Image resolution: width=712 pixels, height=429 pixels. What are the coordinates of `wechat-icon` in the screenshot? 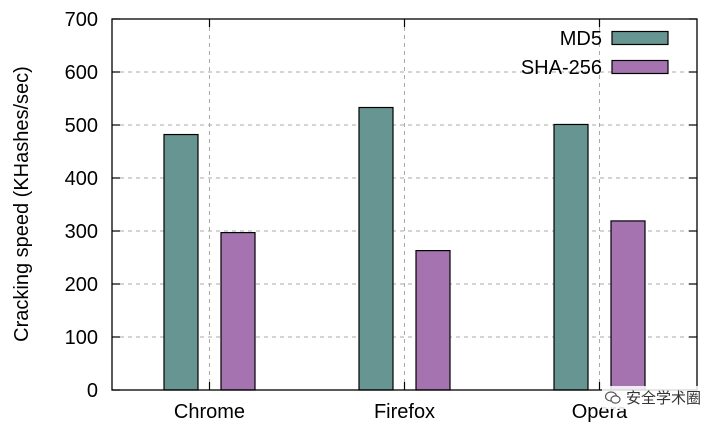 It's located at (612, 397).